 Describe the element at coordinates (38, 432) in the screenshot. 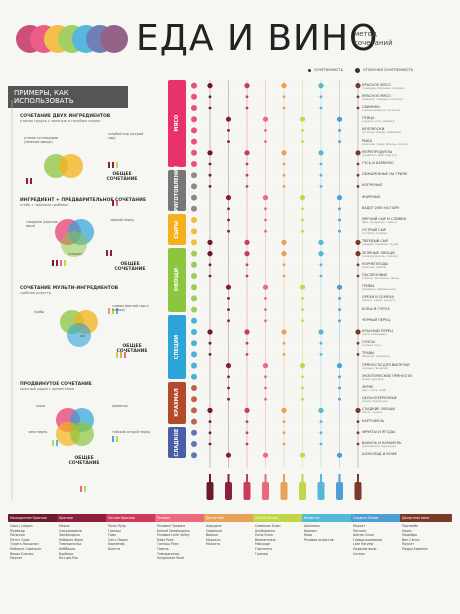

I see `example-4-label-c: чили перец` at that location.